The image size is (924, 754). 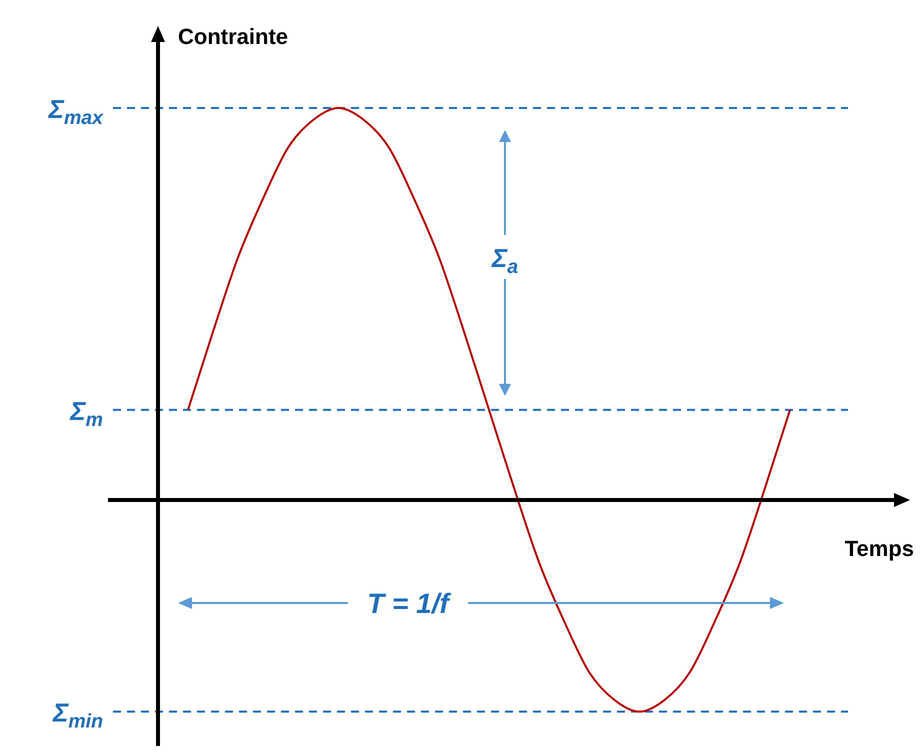 I want to click on ref-line-label: Σ$_{min}$, so click(x=78, y=715).